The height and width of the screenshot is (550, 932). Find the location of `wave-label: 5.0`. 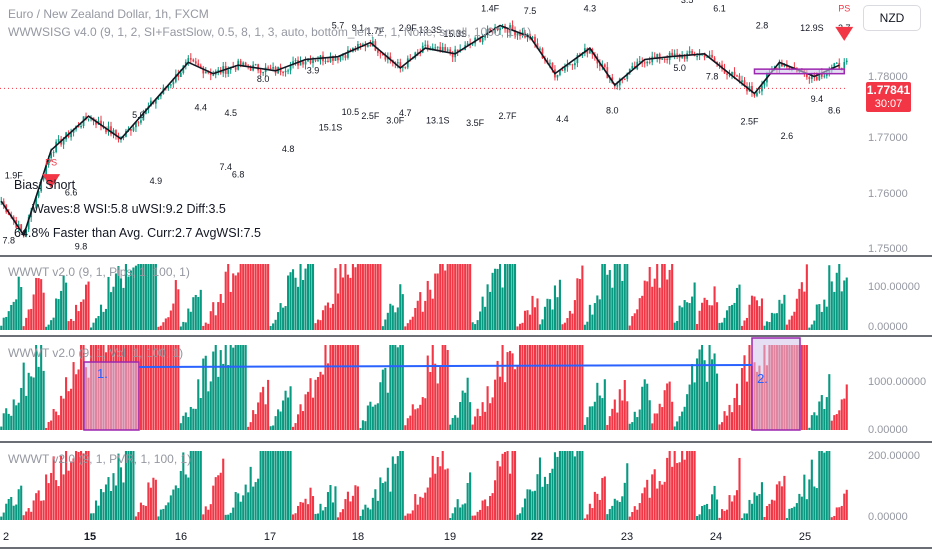

wave-label: 5.0 is located at coordinates (138, 115).